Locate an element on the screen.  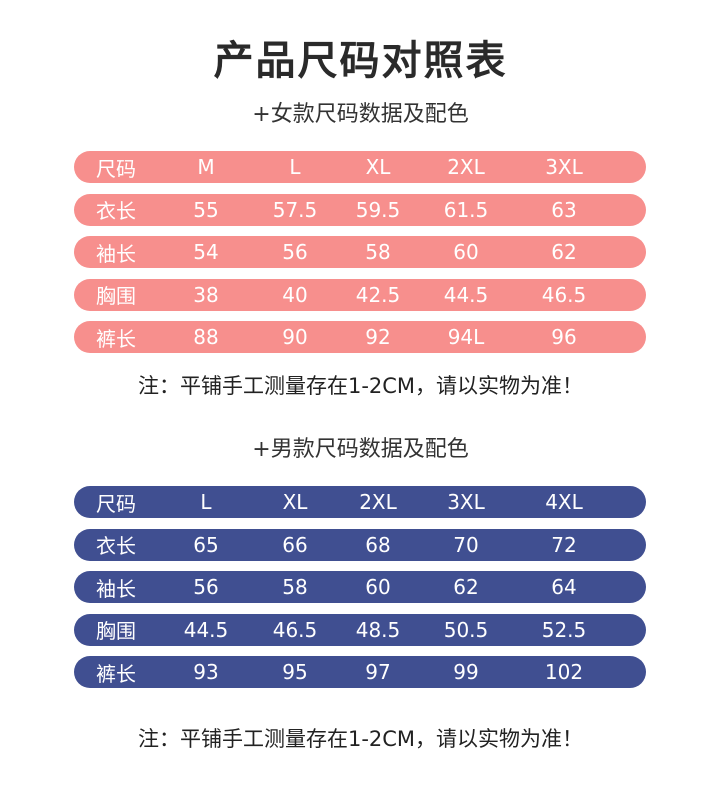
table-row-sleeve: 袖长 56 58 60 62 64 is located at coordinates (360, 587).